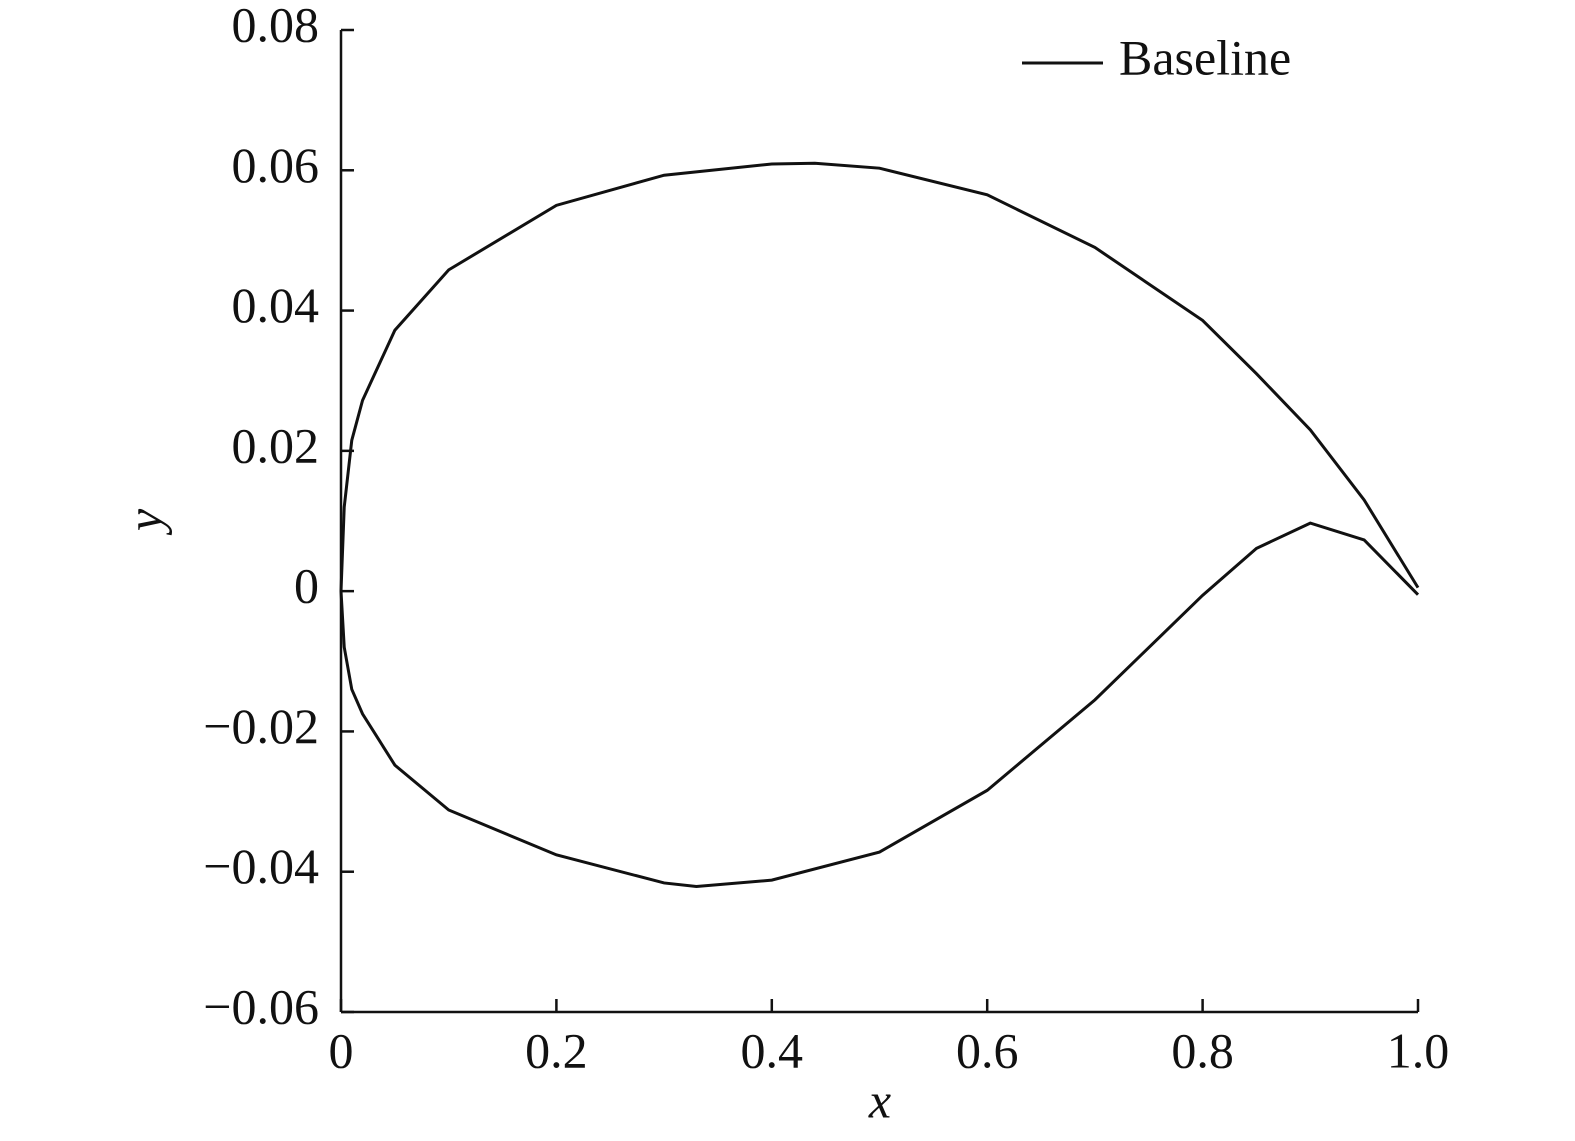  Describe the element at coordinates (341, 1050) in the screenshot. I see `x-tick-label: 0` at that location.